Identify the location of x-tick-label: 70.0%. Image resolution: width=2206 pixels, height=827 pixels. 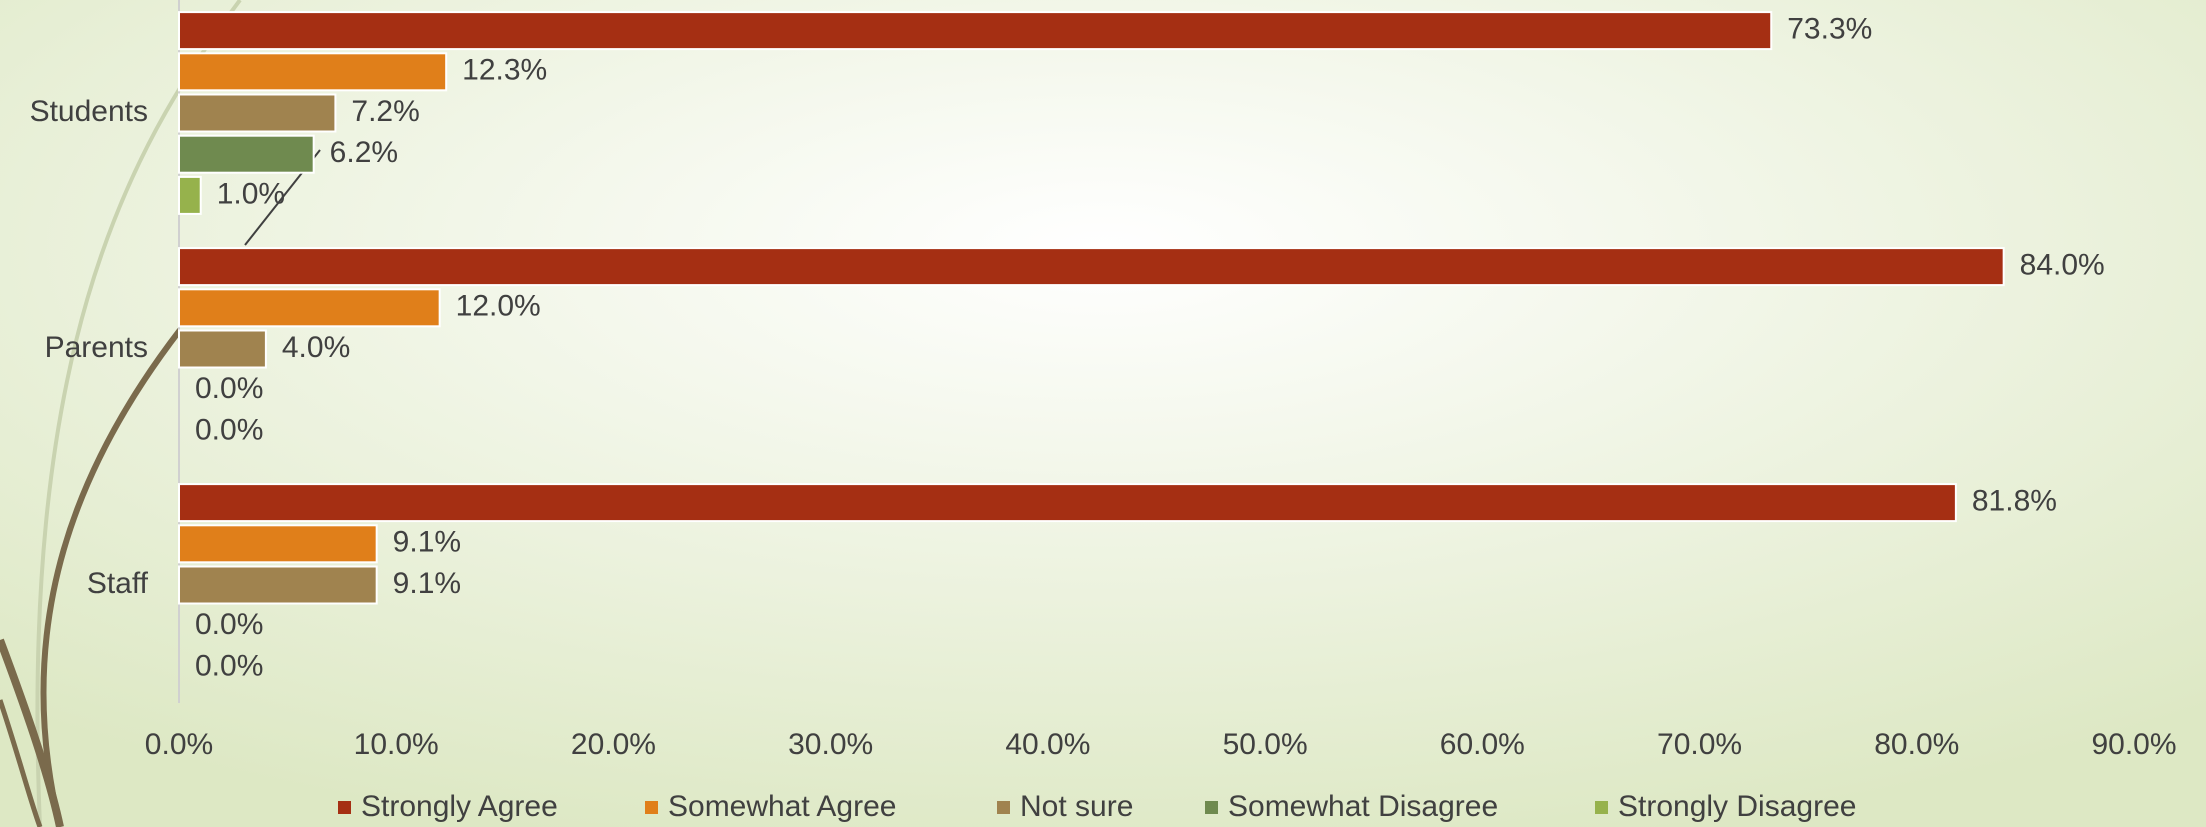
(1699, 744).